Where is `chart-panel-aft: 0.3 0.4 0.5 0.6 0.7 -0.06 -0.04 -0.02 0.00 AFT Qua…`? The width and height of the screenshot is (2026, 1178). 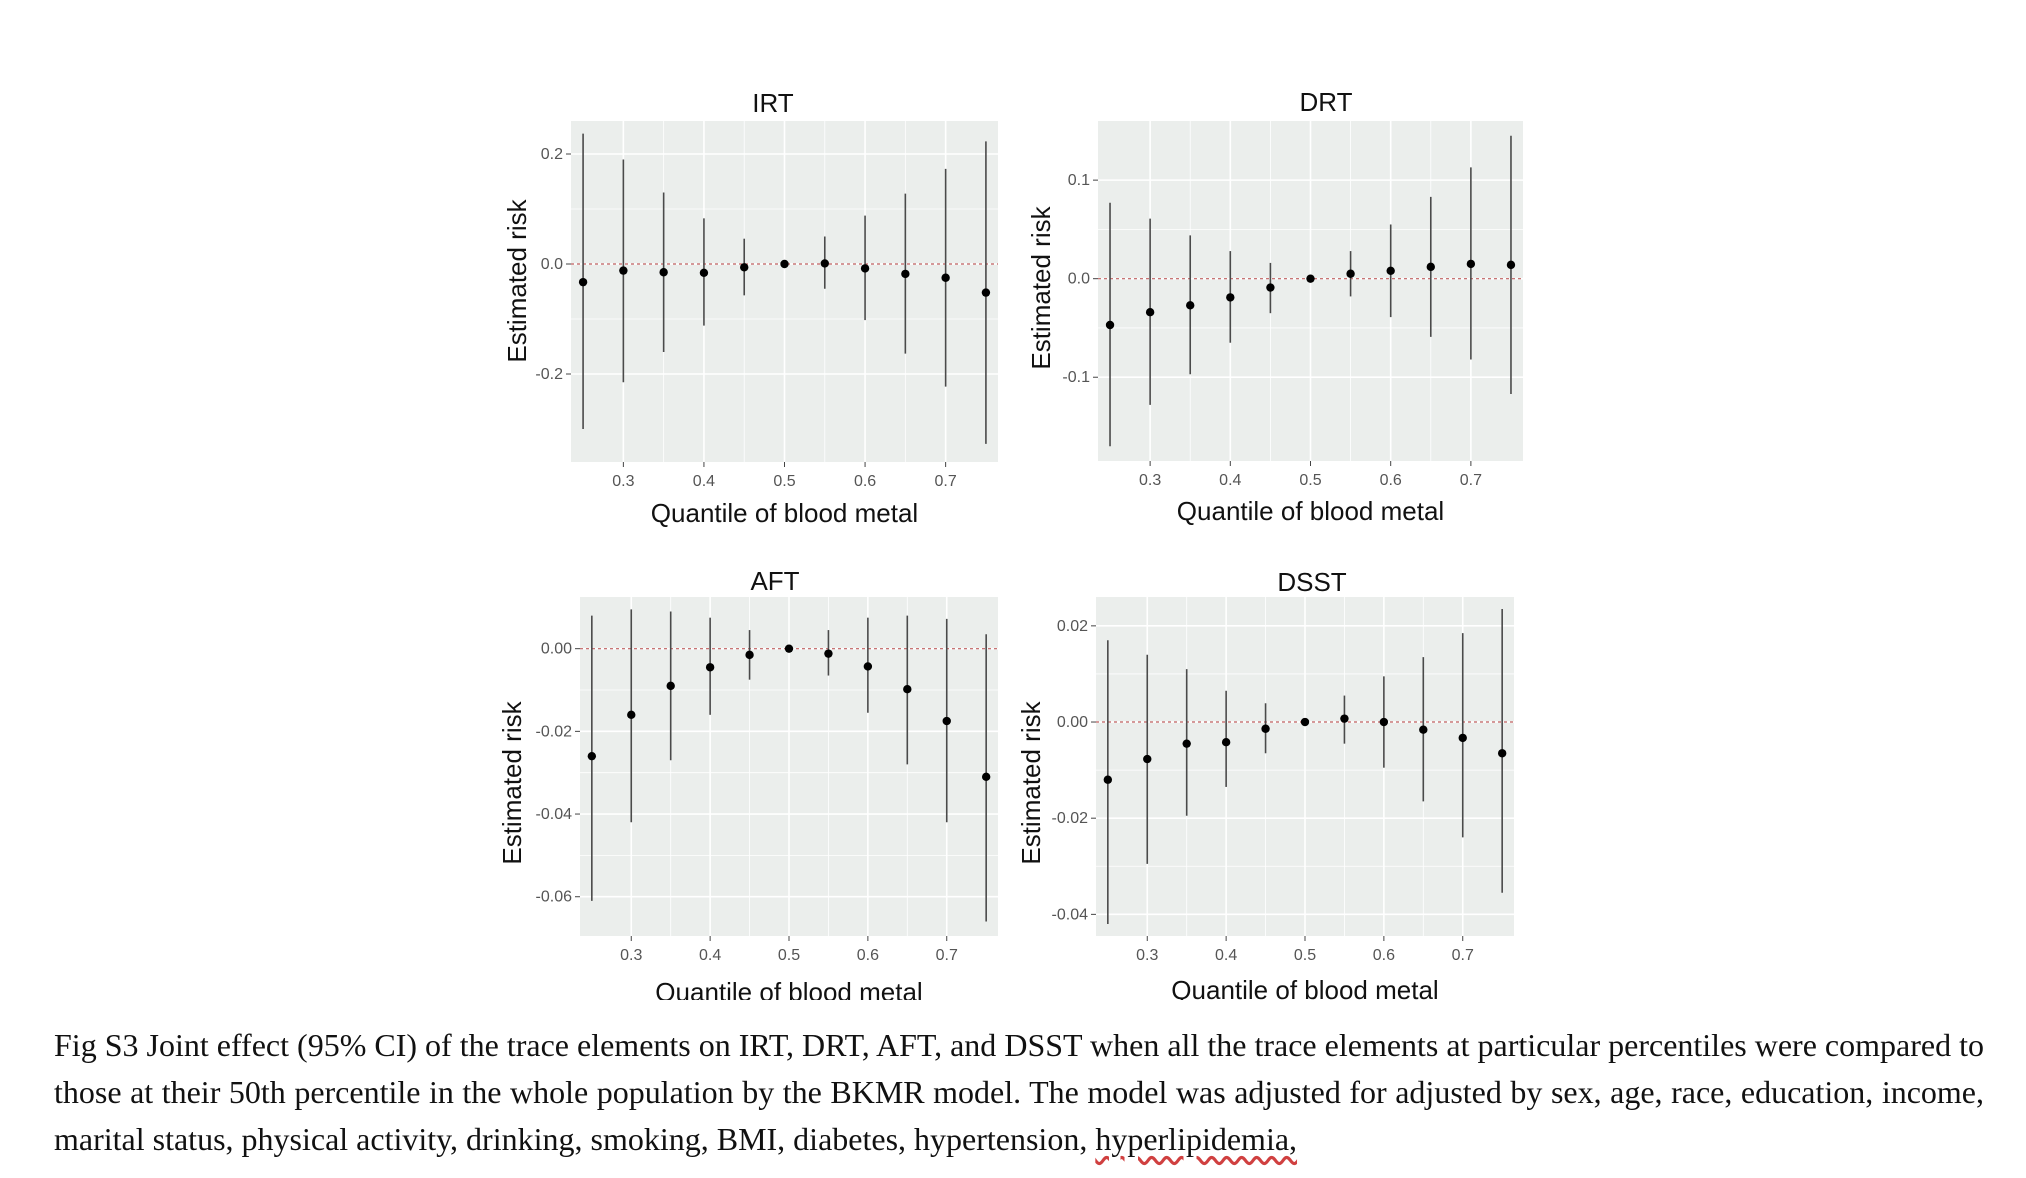 chart-panel-aft: 0.3 0.4 0.5 0.6 0.7 -0.06 -0.04 -0.02 0.00 AFT Qua… is located at coordinates (747, 783).